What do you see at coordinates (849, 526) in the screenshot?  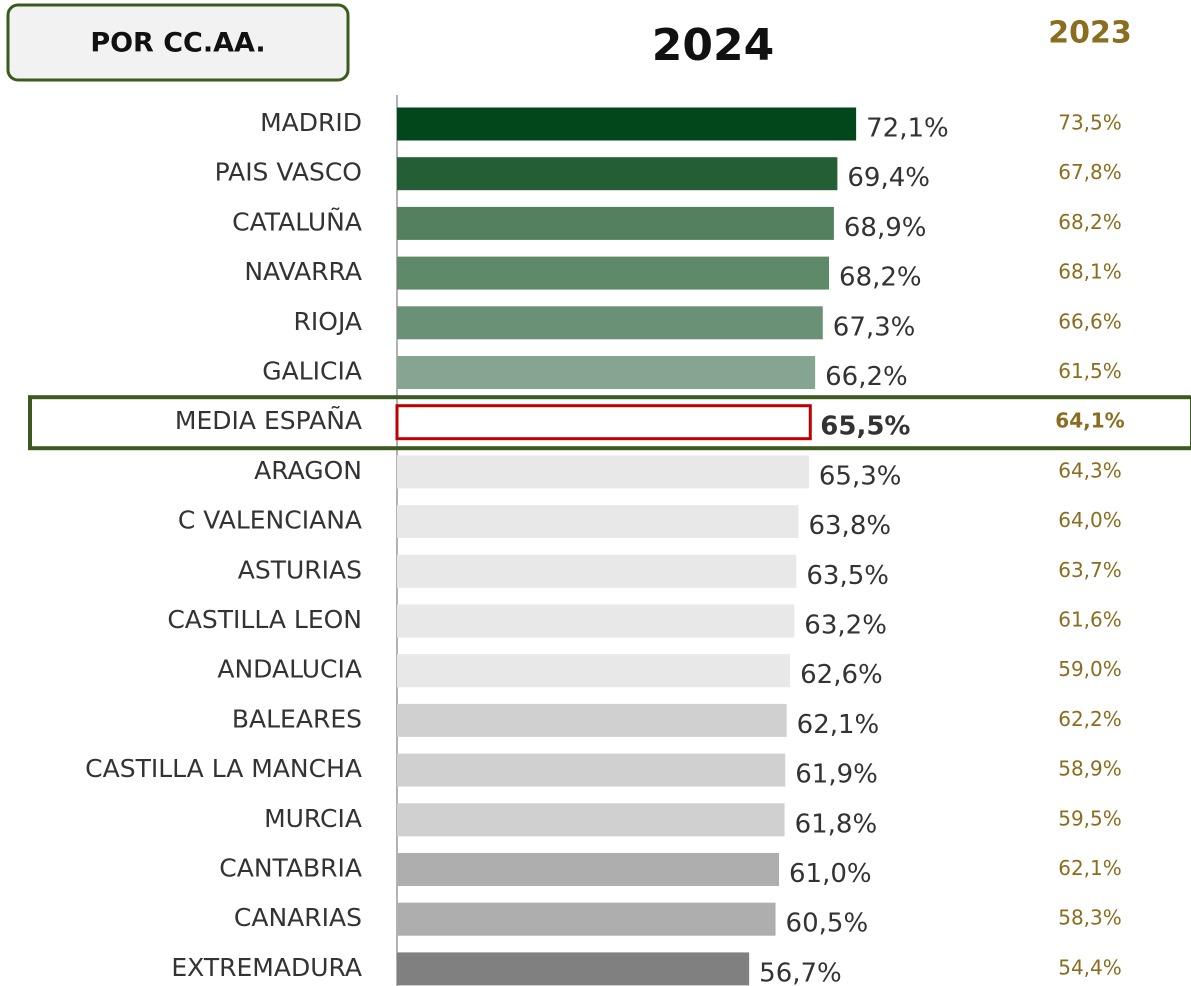 I see `value-label: 63,8%` at bounding box center [849, 526].